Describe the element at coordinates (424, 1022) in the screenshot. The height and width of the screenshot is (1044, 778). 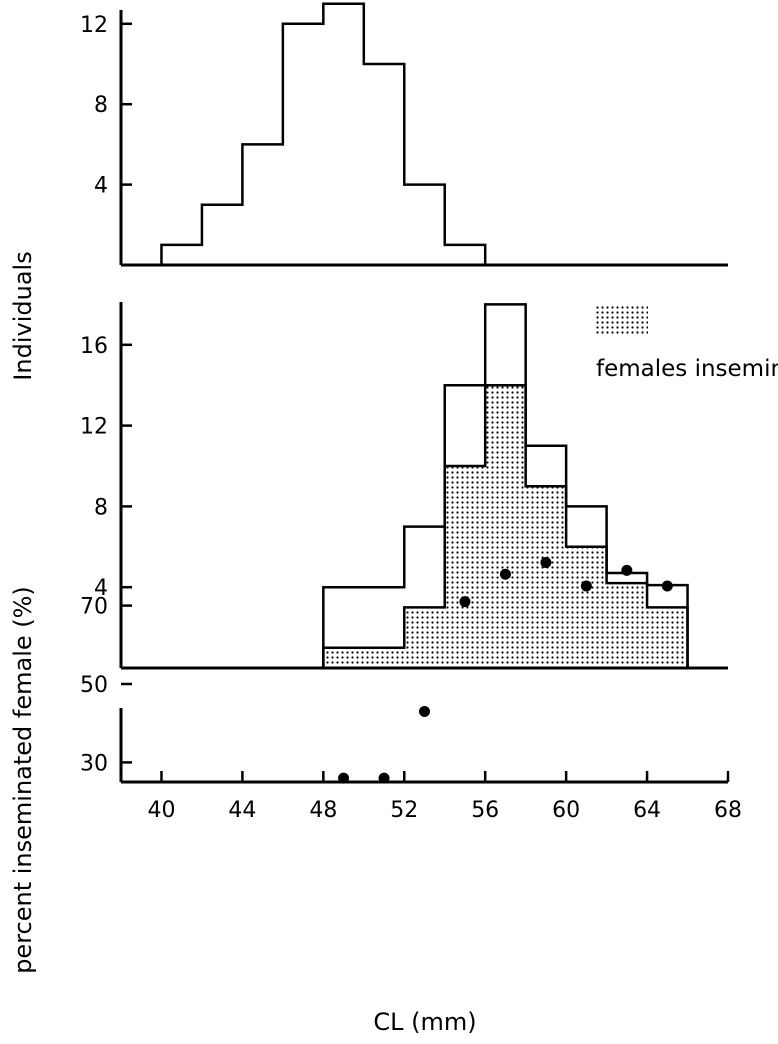
I see `x-axis-title: CL (mm)` at that location.